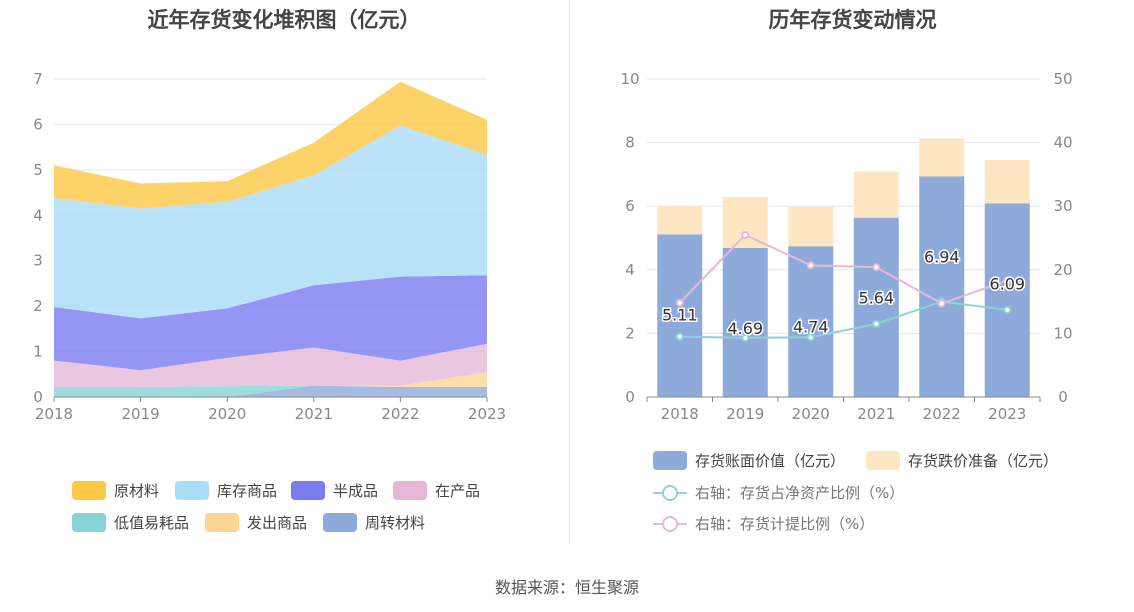 The width and height of the screenshot is (1134, 612). I want to click on y-tick-label: 5, so click(38, 170).